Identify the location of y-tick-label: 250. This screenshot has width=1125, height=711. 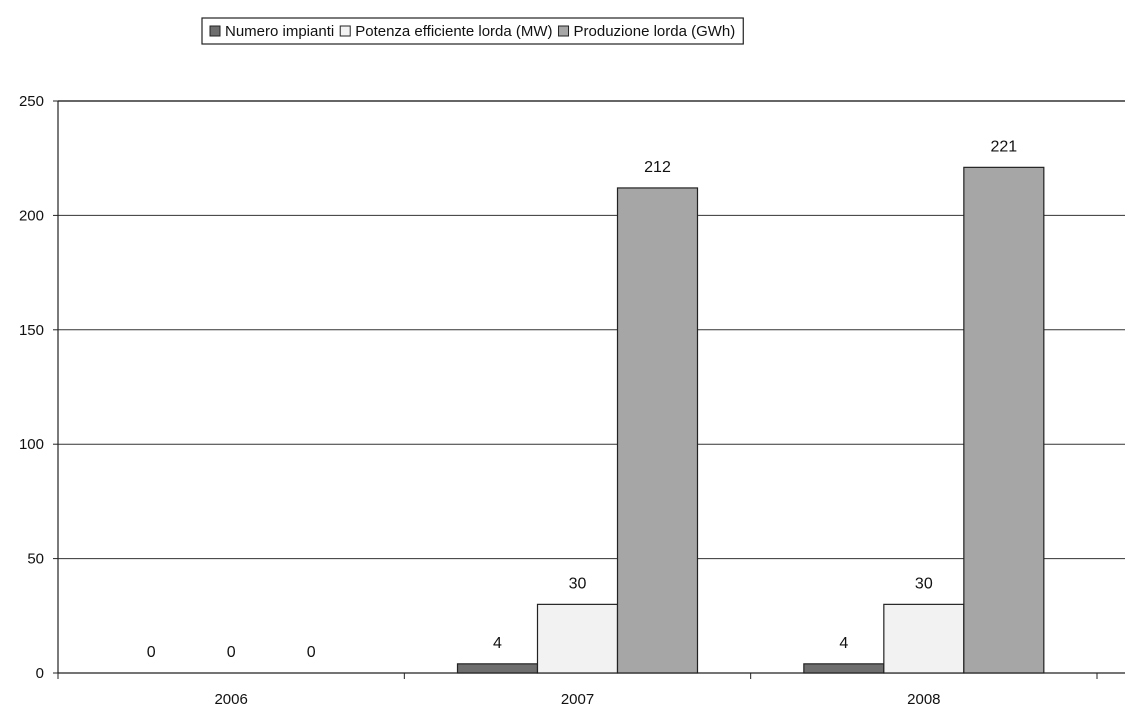
(31, 101).